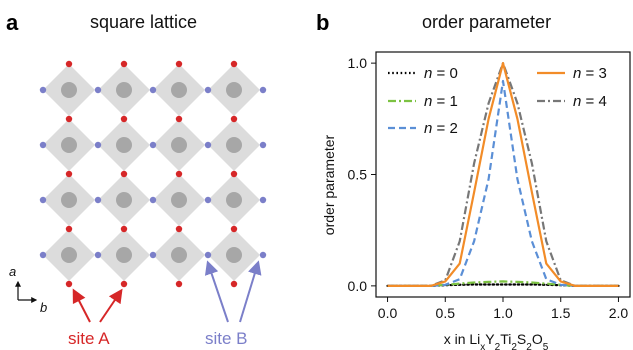 Image resolution: width=633 pixels, height=350 pixels. Describe the element at coordinates (226, 338) in the screenshot. I see `site-b-label: site B` at that location.